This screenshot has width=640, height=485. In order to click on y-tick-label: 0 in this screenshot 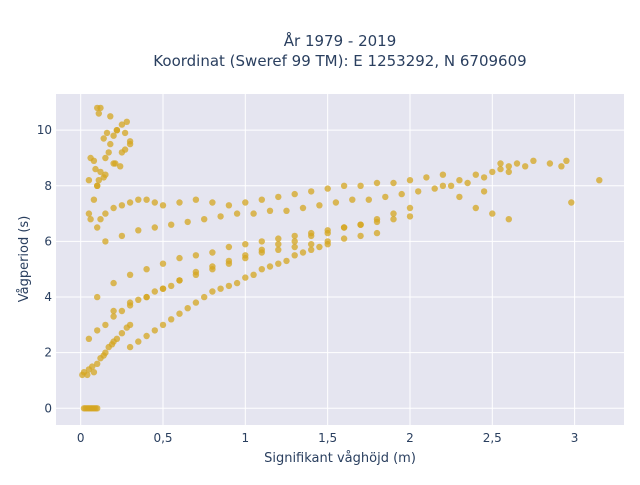, I will do `click(48, 408)`.